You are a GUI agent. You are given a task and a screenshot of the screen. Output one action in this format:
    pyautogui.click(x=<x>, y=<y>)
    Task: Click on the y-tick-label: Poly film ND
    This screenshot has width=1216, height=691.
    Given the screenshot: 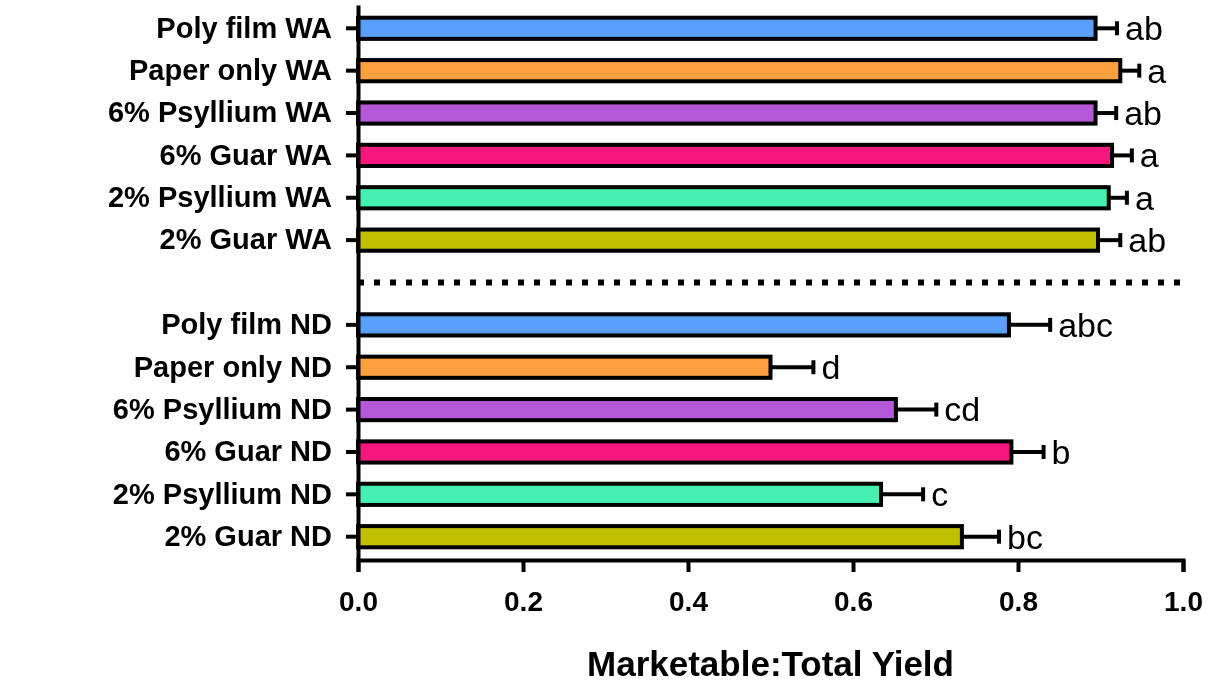 What is the action you would take?
    pyautogui.click(x=246, y=324)
    